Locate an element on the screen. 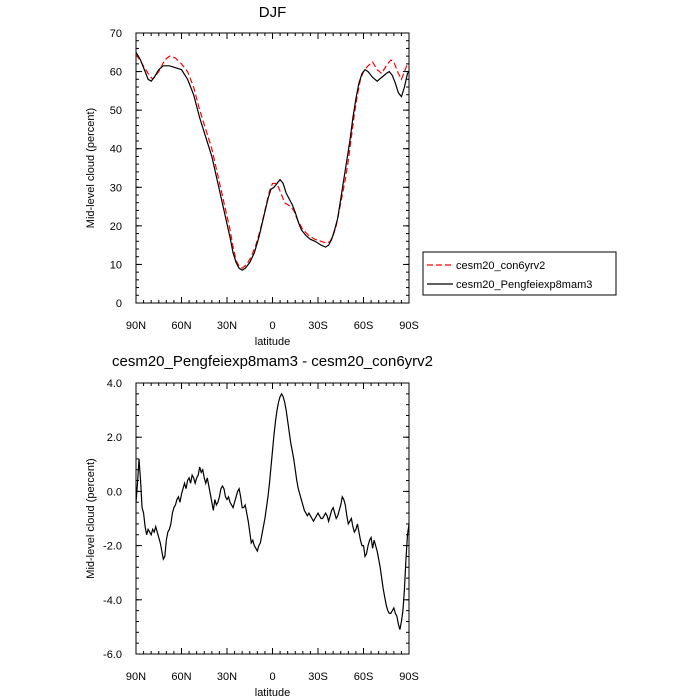 This screenshot has height=700, width=700. chart2-x-tick-label: 60N is located at coordinates (181, 677).